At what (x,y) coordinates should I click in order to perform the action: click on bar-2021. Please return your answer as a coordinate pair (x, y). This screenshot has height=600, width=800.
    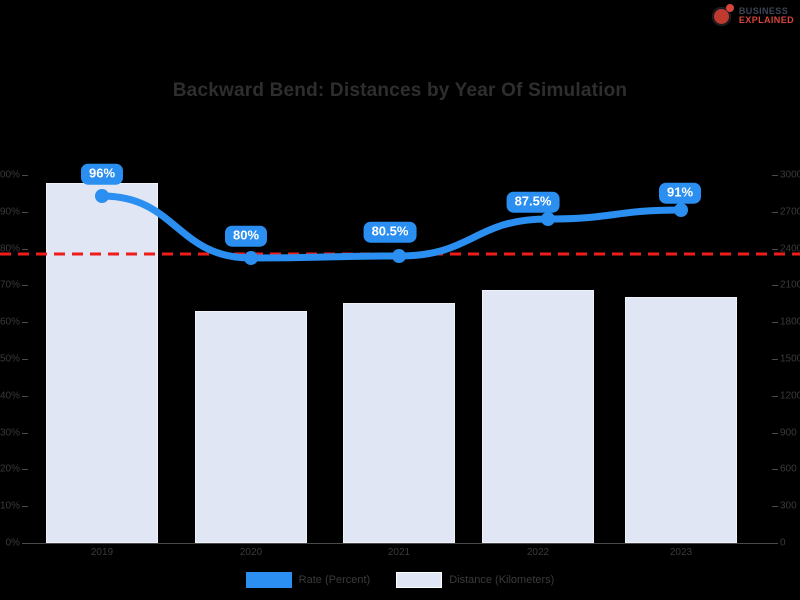
    Looking at the image, I should click on (399, 423).